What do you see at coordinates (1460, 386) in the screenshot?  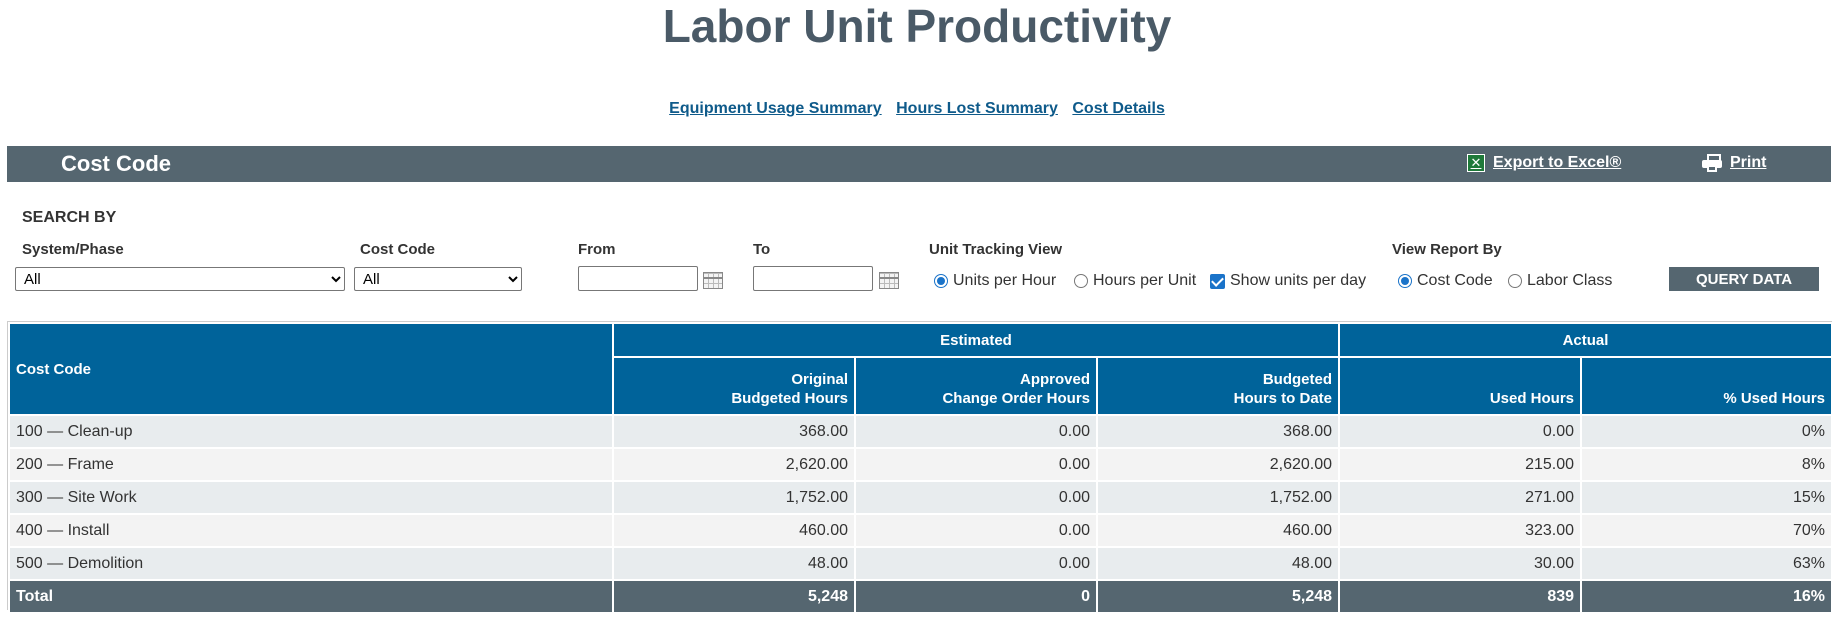 I see `col-header-used-hours: Used Hours` at bounding box center [1460, 386].